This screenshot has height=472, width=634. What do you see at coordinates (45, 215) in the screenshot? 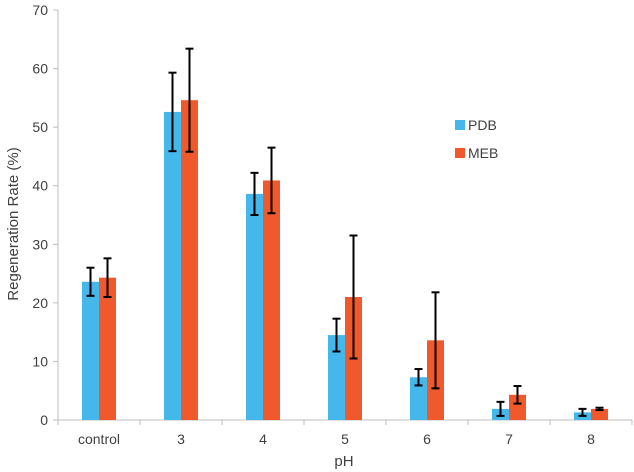
I see `y-axis: 0 10 20 30 40 50 60 70` at bounding box center [45, 215].